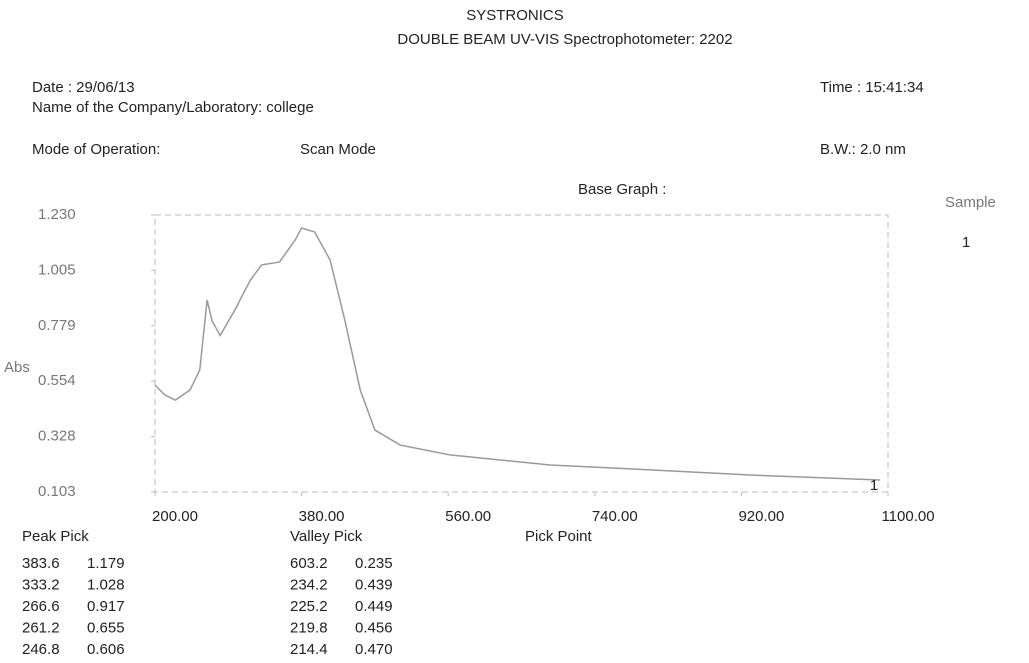 The height and width of the screenshot is (663, 1029). I want to click on table-header: Valley Pick, so click(326, 536).